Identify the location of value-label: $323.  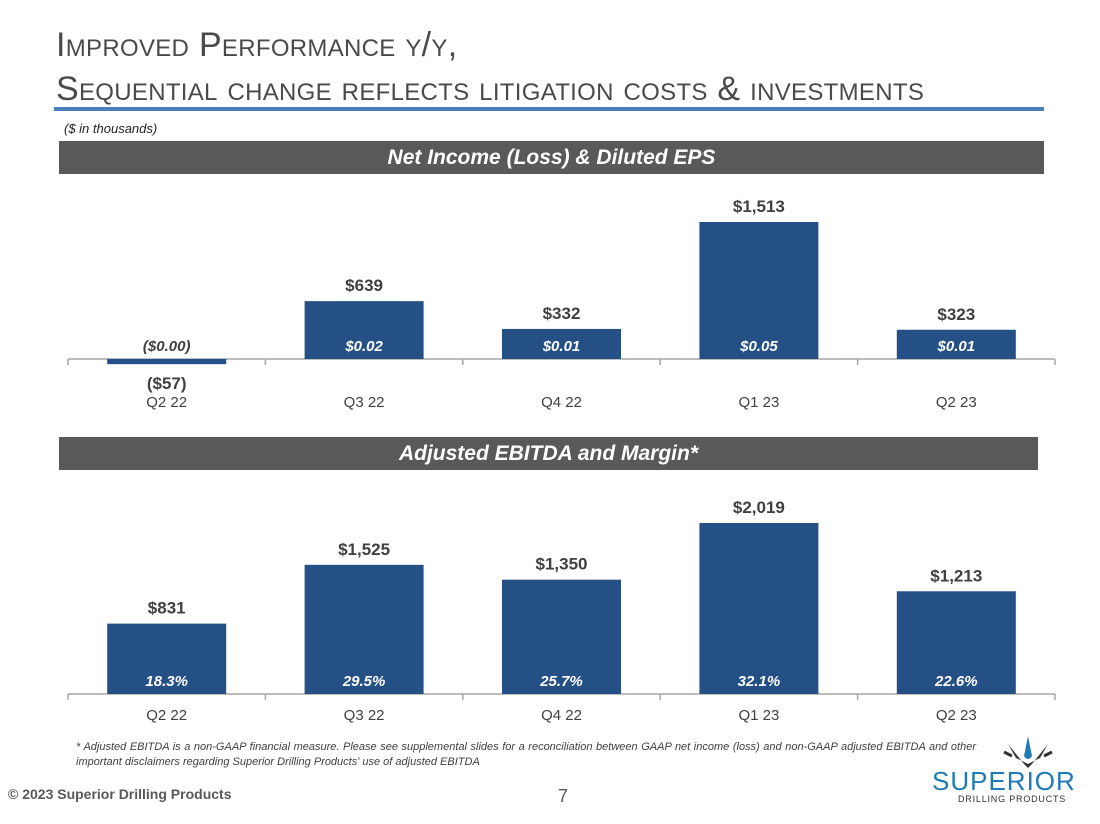
(956, 314).